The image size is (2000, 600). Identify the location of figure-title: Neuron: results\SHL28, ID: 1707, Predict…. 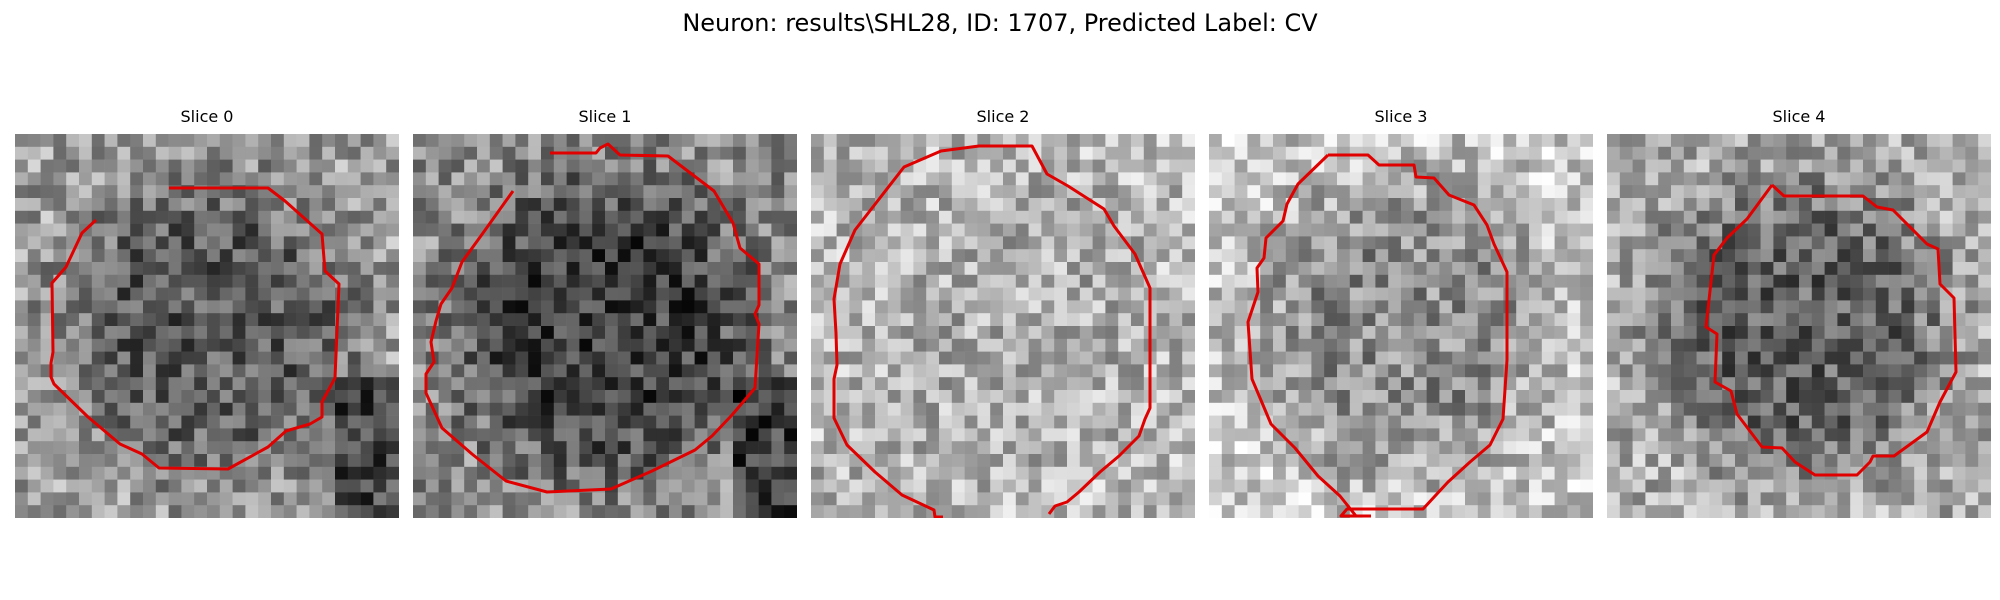
(1000, 23).